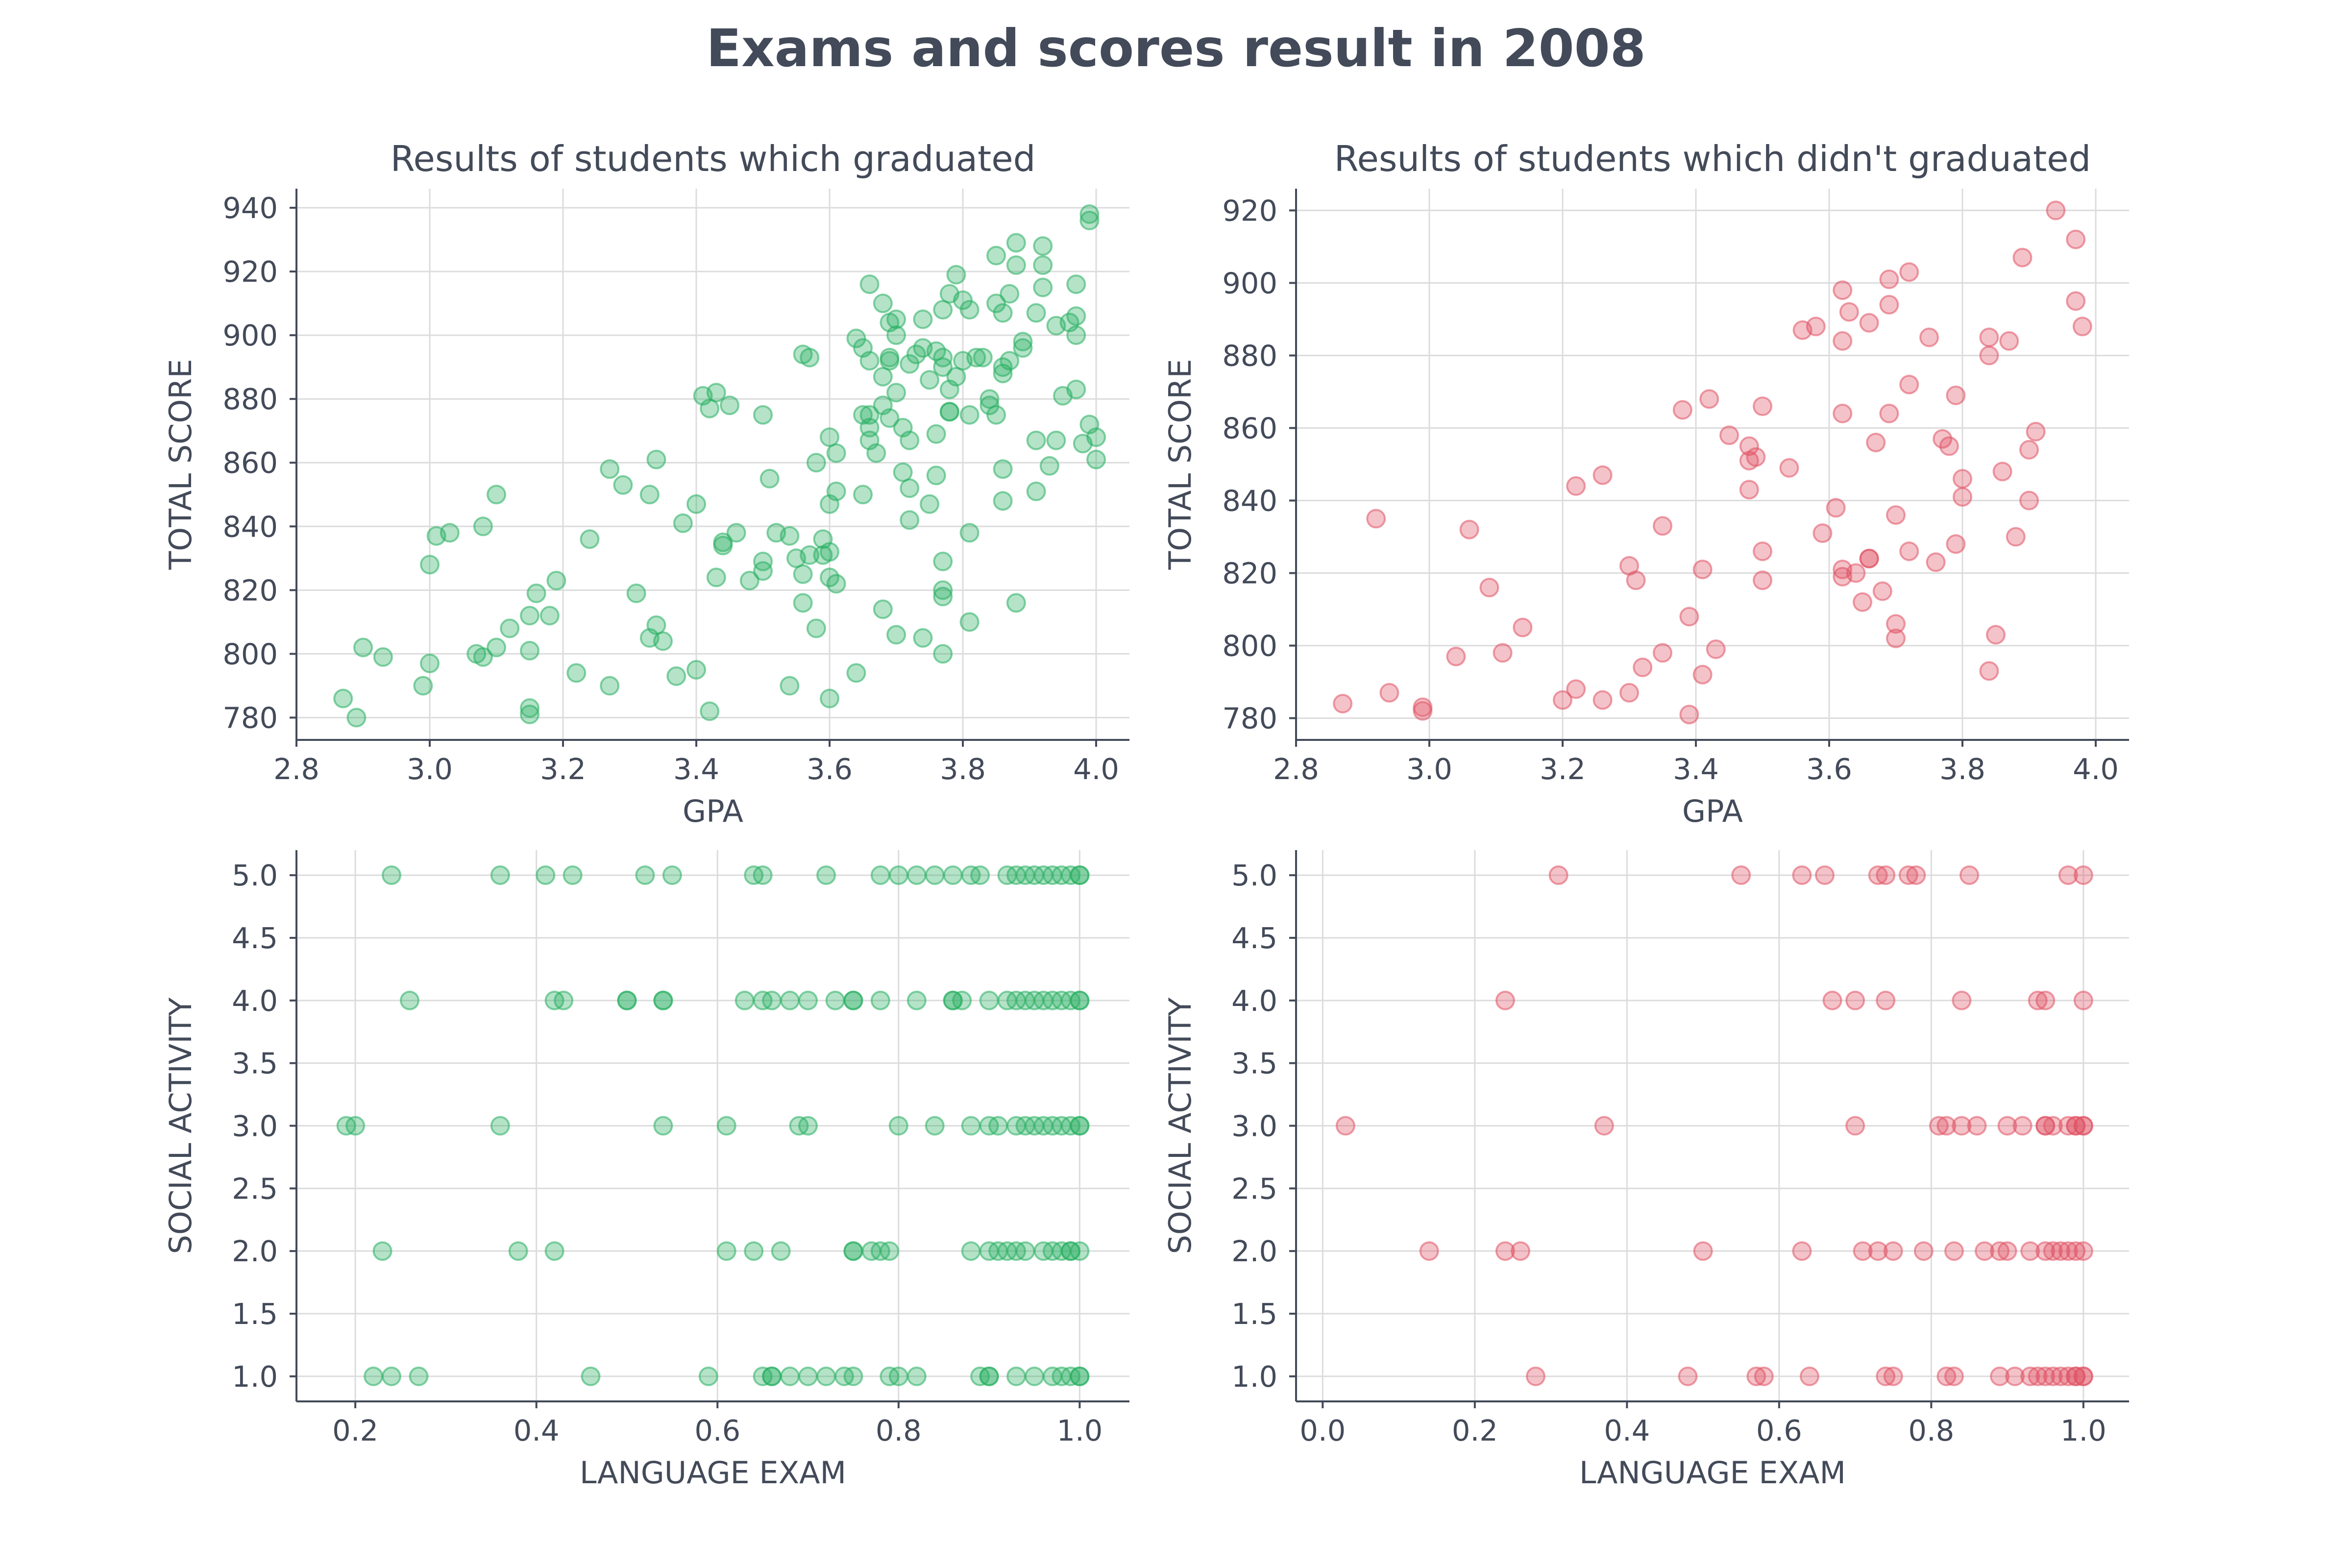  What do you see at coordinates (1712, 462) in the screenshot?
I see `points-nograd_gpa` at bounding box center [1712, 462].